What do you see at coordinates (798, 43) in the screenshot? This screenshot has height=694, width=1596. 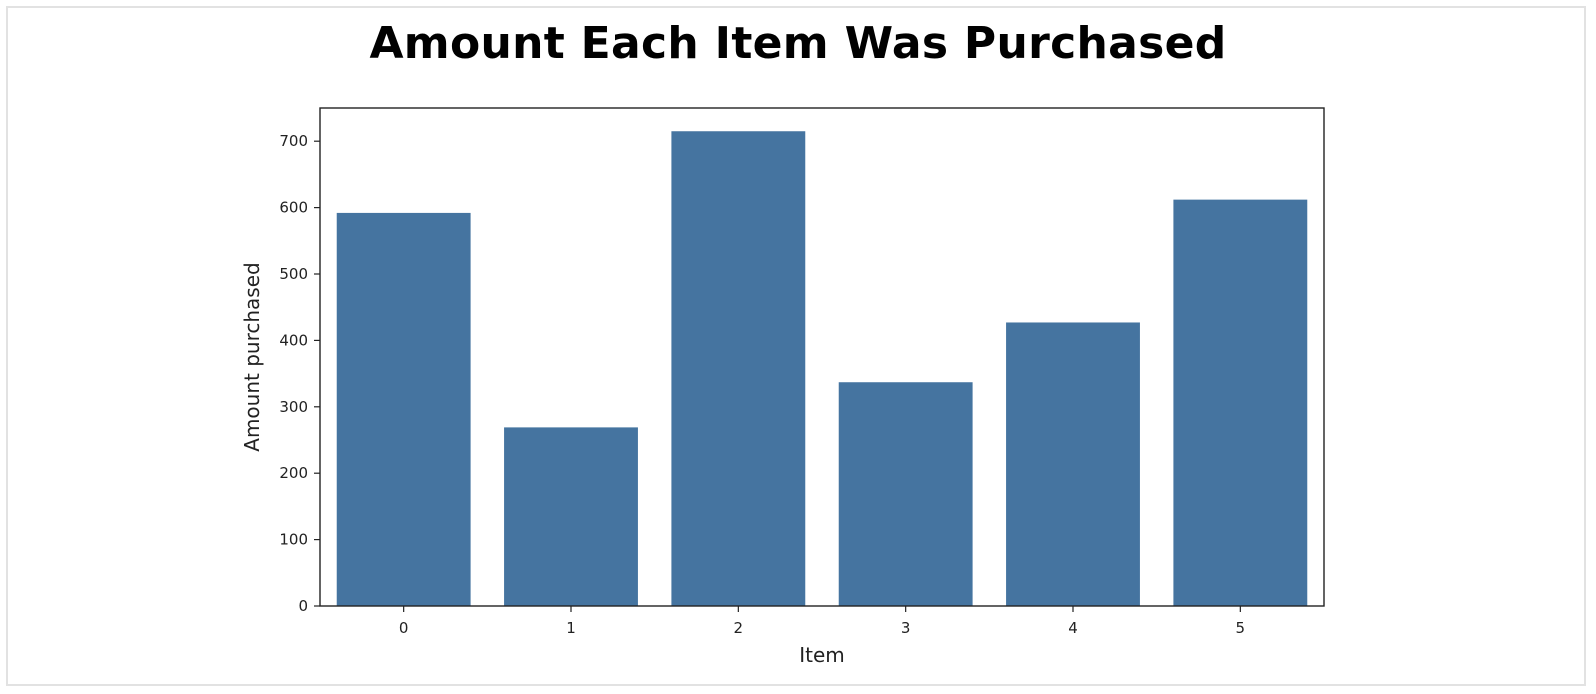 I see `chart-title: Amount Each Item Was Purchased` at bounding box center [798, 43].